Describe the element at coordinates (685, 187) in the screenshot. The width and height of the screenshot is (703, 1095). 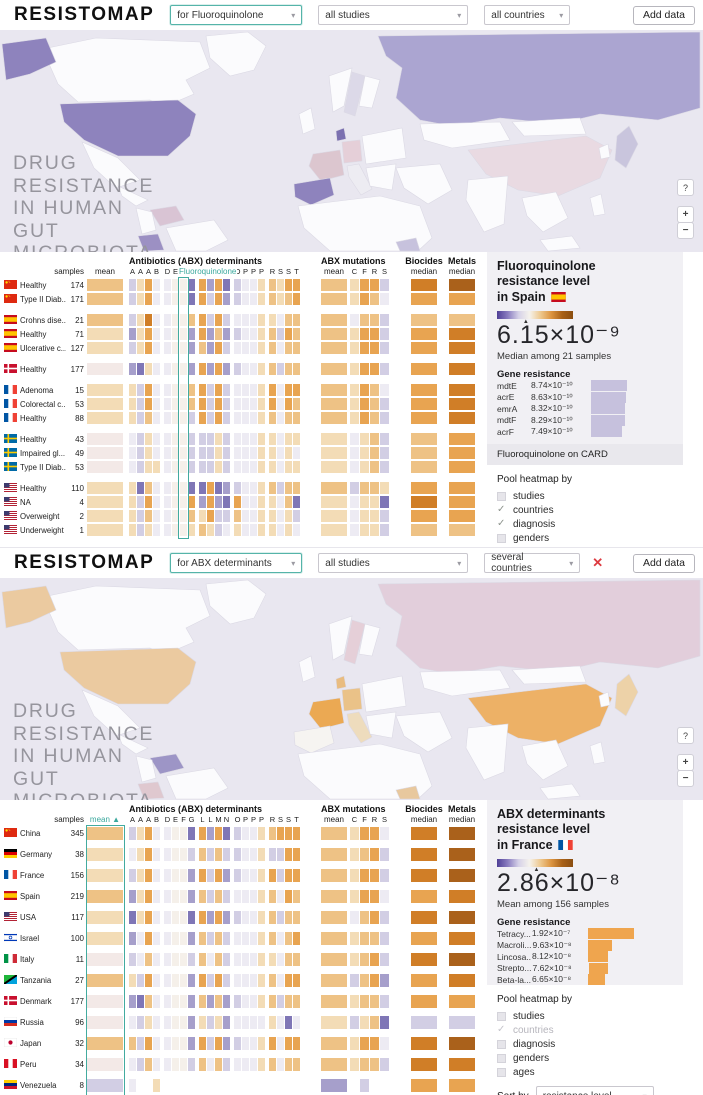
I see `help-button: ?` at that location.